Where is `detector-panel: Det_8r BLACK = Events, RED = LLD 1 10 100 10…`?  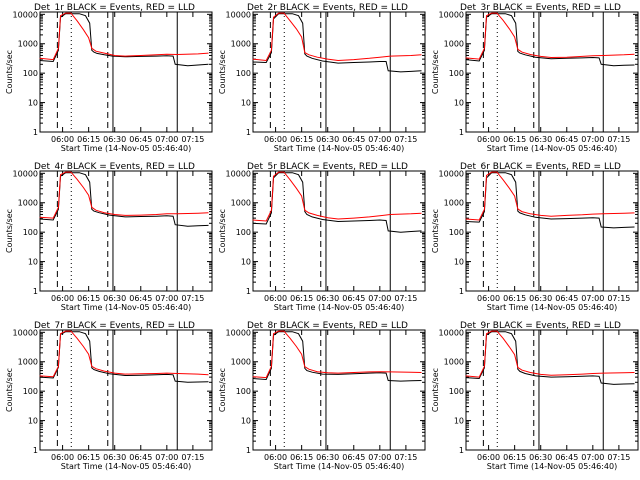 detector-panel: Det_8r BLACK = Events, RED = LLD 1 10 100 10… is located at coordinates (322, 396).